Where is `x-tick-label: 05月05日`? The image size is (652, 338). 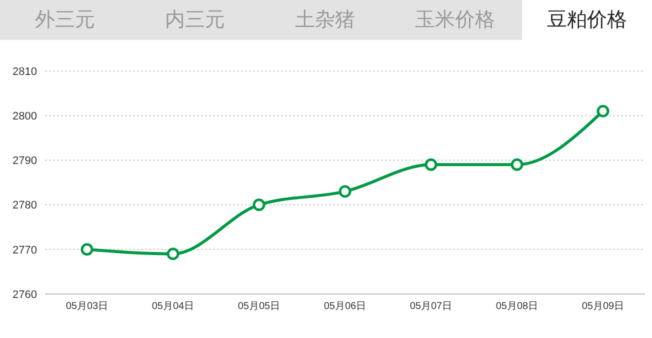
x-tick-label: 05月05日 is located at coordinates (259, 306).